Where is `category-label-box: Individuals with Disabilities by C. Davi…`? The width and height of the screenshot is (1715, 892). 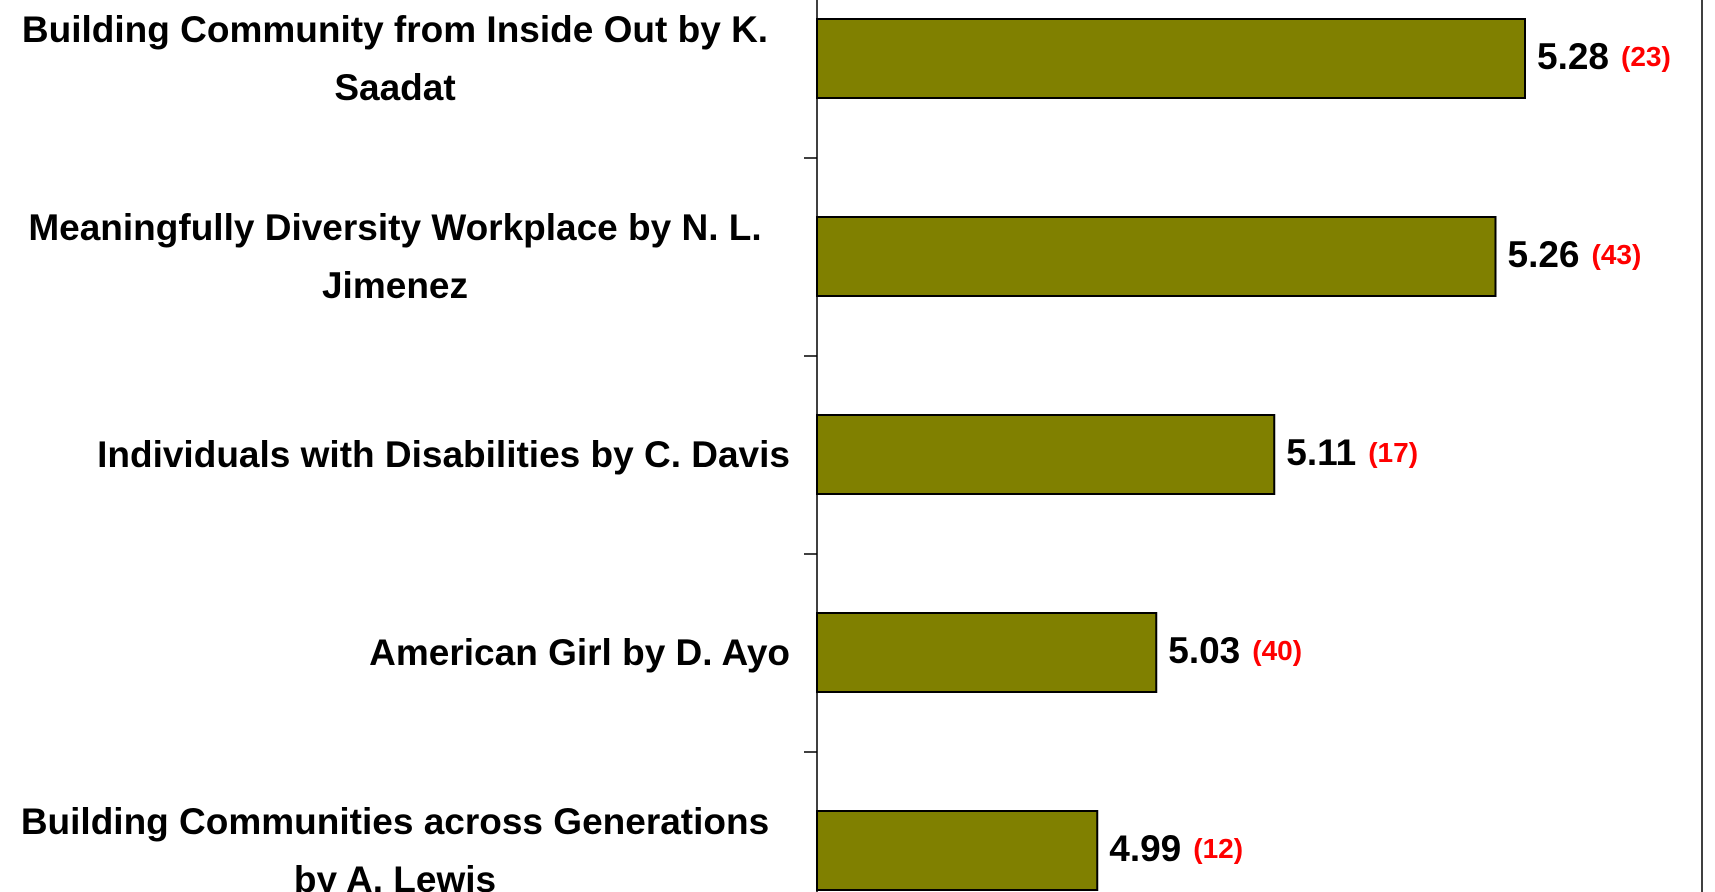 category-label-box: Individuals with Disabilities by C. Davi… is located at coordinates (395, 455).